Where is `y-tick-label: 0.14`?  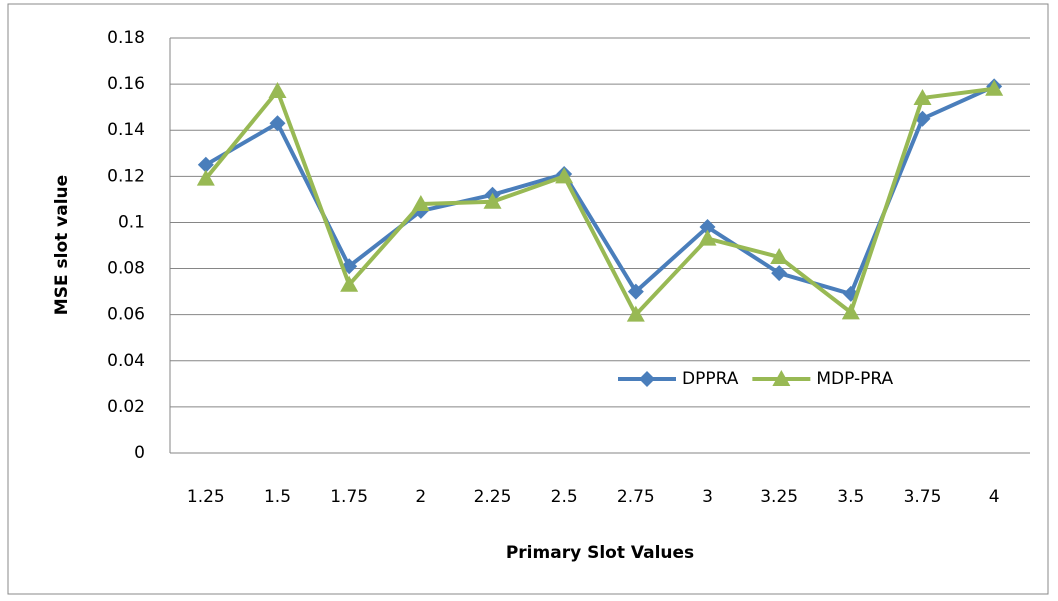 y-tick-label: 0.14 is located at coordinates (126, 130).